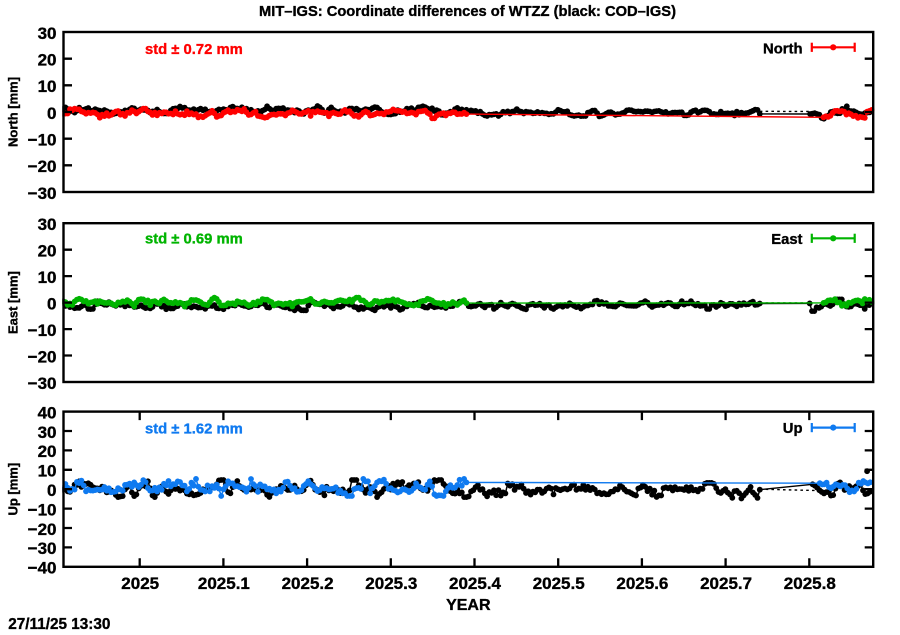  What do you see at coordinates (47, 412) in the screenshot?
I see `svg-text: 40` at bounding box center [47, 412].